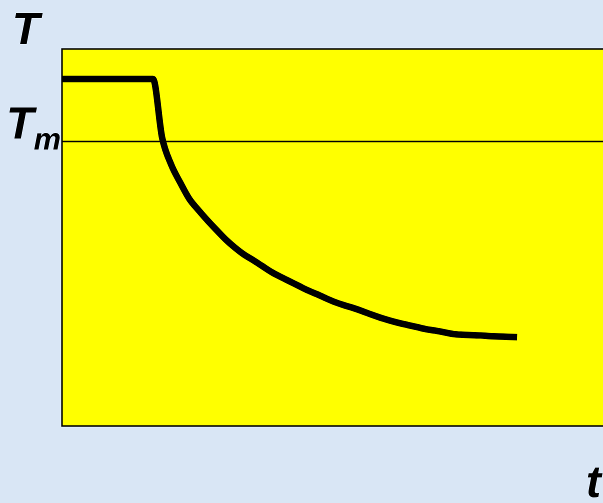 The height and width of the screenshot is (503, 603). Describe the element at coordinates (33, 126) in the screenshot. I see `ref-line-label: T$_{m}$` at that location.